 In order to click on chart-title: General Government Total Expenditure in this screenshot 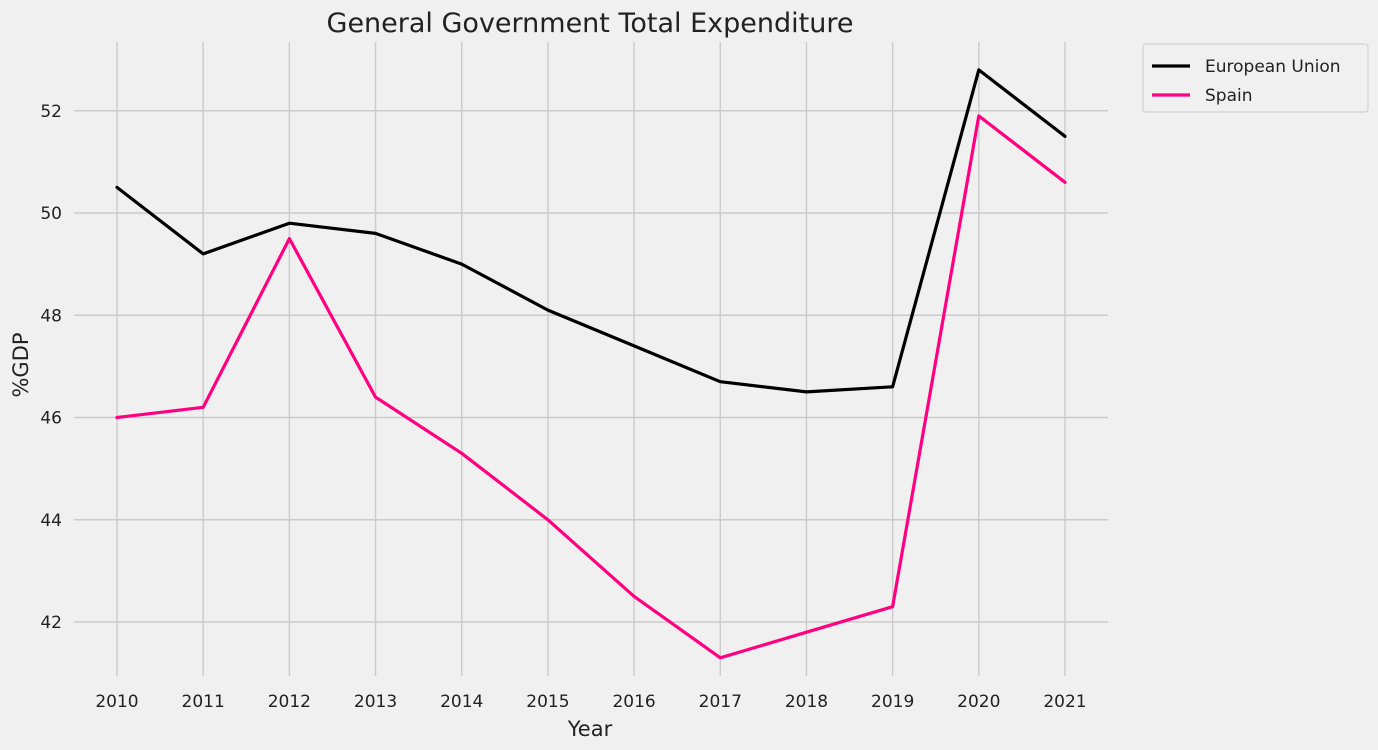, I will do `click(590, 23)`.